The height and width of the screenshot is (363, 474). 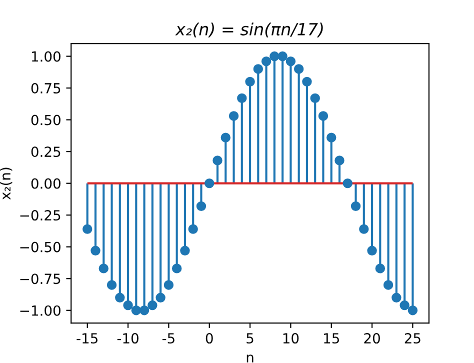 What do you see at coordinates (40, 310) in the screenshot?
I see `y-tick-label: −1.00` at bounding box center [40, 310].